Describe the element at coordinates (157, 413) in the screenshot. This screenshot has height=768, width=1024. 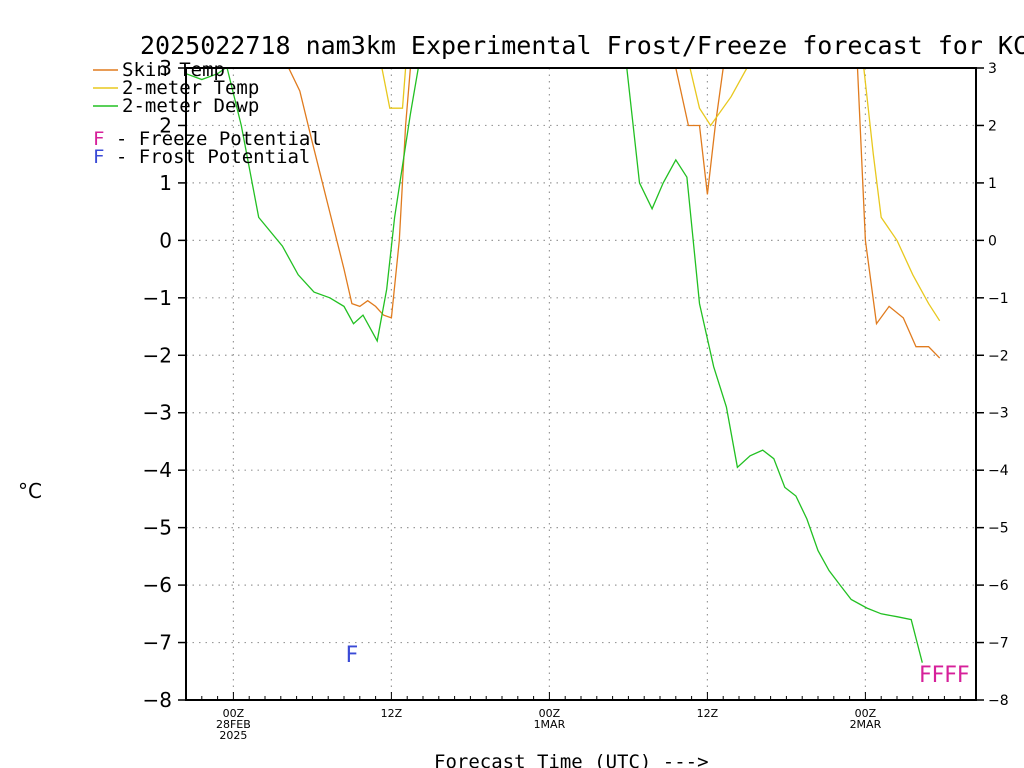
I see `y-tick-label: −3` at that location.